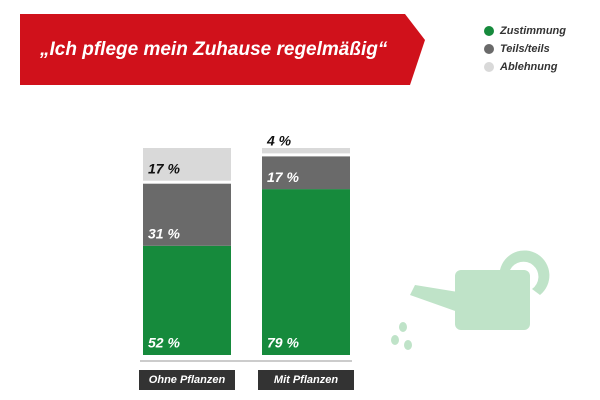 This screenshot has height=400, width=600. What do you see at coordinates (279, 141) in the screenshot?
I see `value-label: 4 %` at bounding box center [279, 141].